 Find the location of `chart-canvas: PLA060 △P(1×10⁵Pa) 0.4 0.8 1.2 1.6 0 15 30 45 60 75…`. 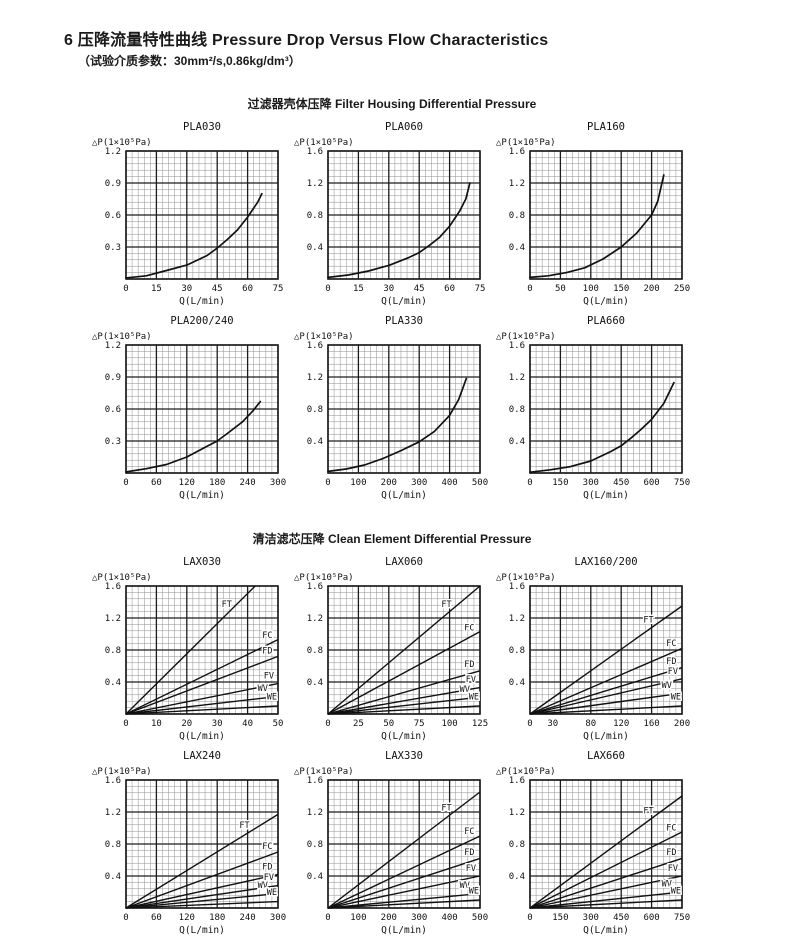

chart-canvas: PLA060 △P(1×10⁵Pa) 0.4 0.8 1.2 1.6 0 15 30 45 60 75… is located at coordinates (390, 214).